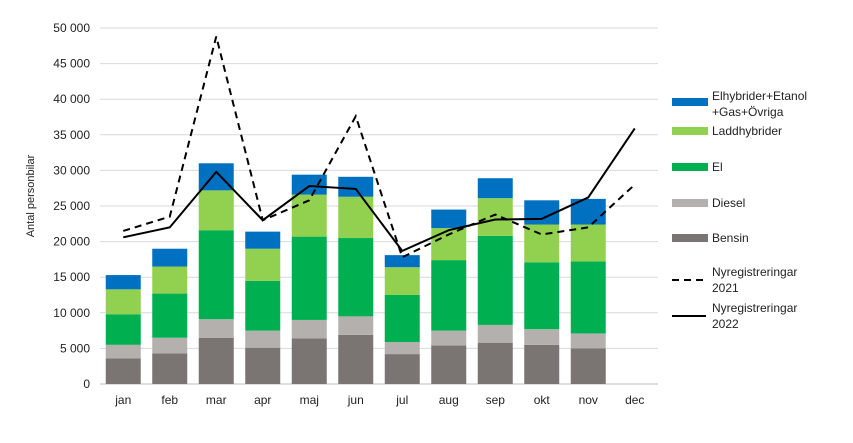  I want to click on legend-label: Nyregistreringar 2022, so click(754, 316).